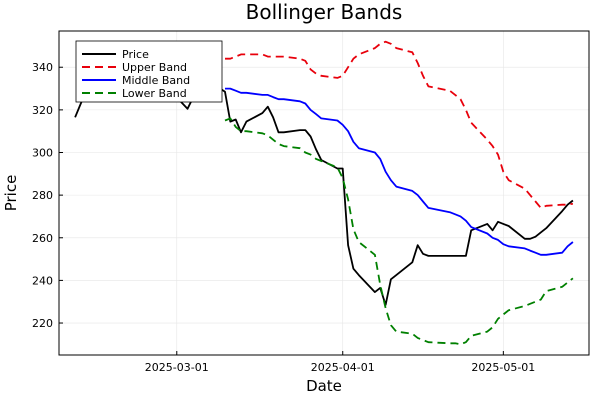 The width and height of the screenshot is (600, 400). I want to click on y-tick-label: 320, so click(42, 110).